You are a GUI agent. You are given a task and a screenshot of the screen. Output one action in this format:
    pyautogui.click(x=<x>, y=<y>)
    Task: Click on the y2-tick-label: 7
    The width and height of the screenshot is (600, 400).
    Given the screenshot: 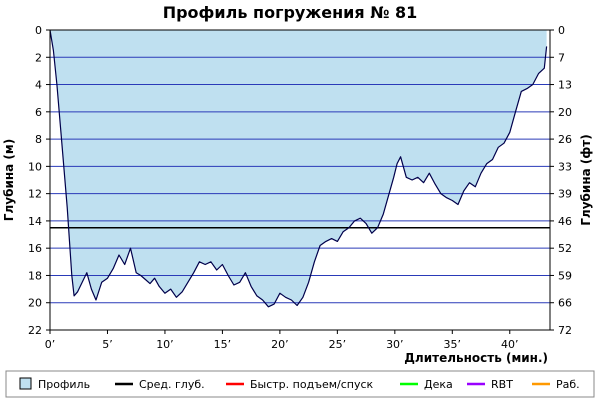 What is the action you would take?
    pyautogui.click(x=561, y=57)
    